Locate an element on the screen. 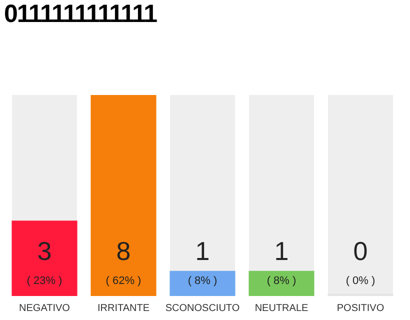  x-tick-label: NEUTRALE is located at coordinates (281, 308).